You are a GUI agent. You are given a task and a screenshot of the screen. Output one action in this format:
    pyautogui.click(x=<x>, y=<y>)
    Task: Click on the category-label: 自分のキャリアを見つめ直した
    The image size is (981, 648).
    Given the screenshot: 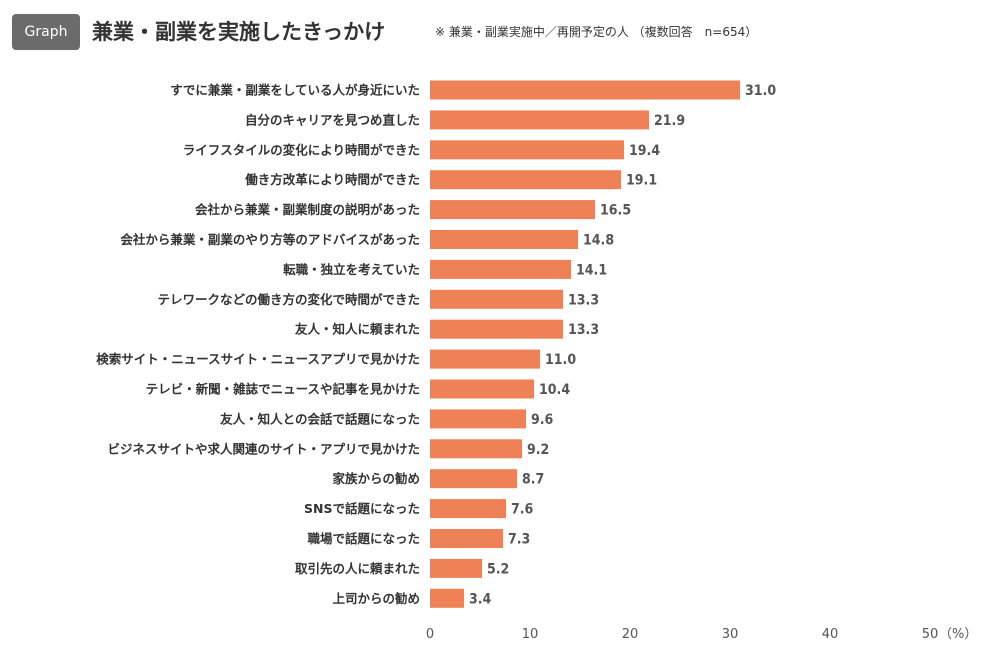 What is the action you would take?
    pyautogui.click(x=332, y=119)
    